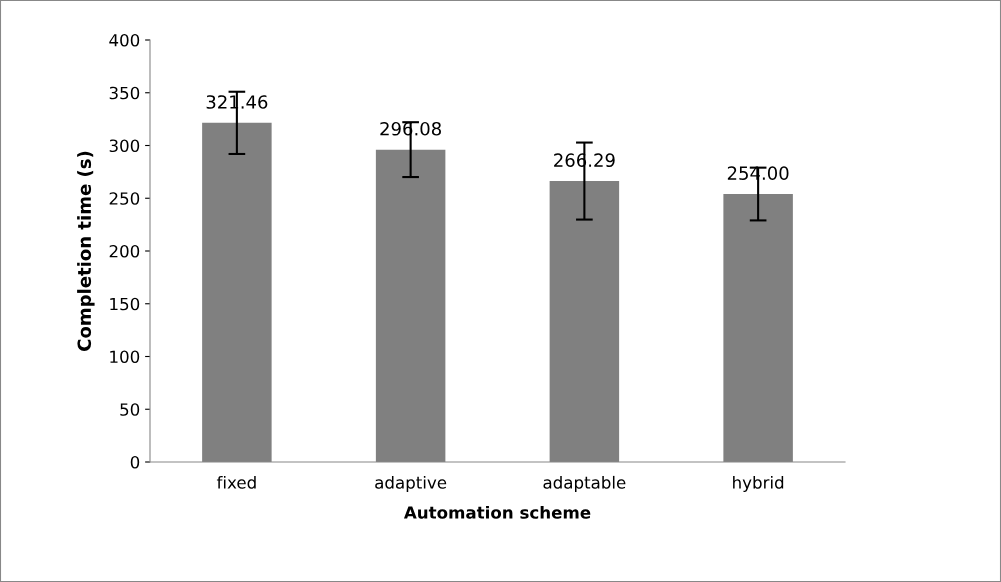 The image size is (1001, 582). What do you see at coordinates (411, 484) in the screenshot?
I see `x-tick-label: adaptive` at bounding box center [411, 484].